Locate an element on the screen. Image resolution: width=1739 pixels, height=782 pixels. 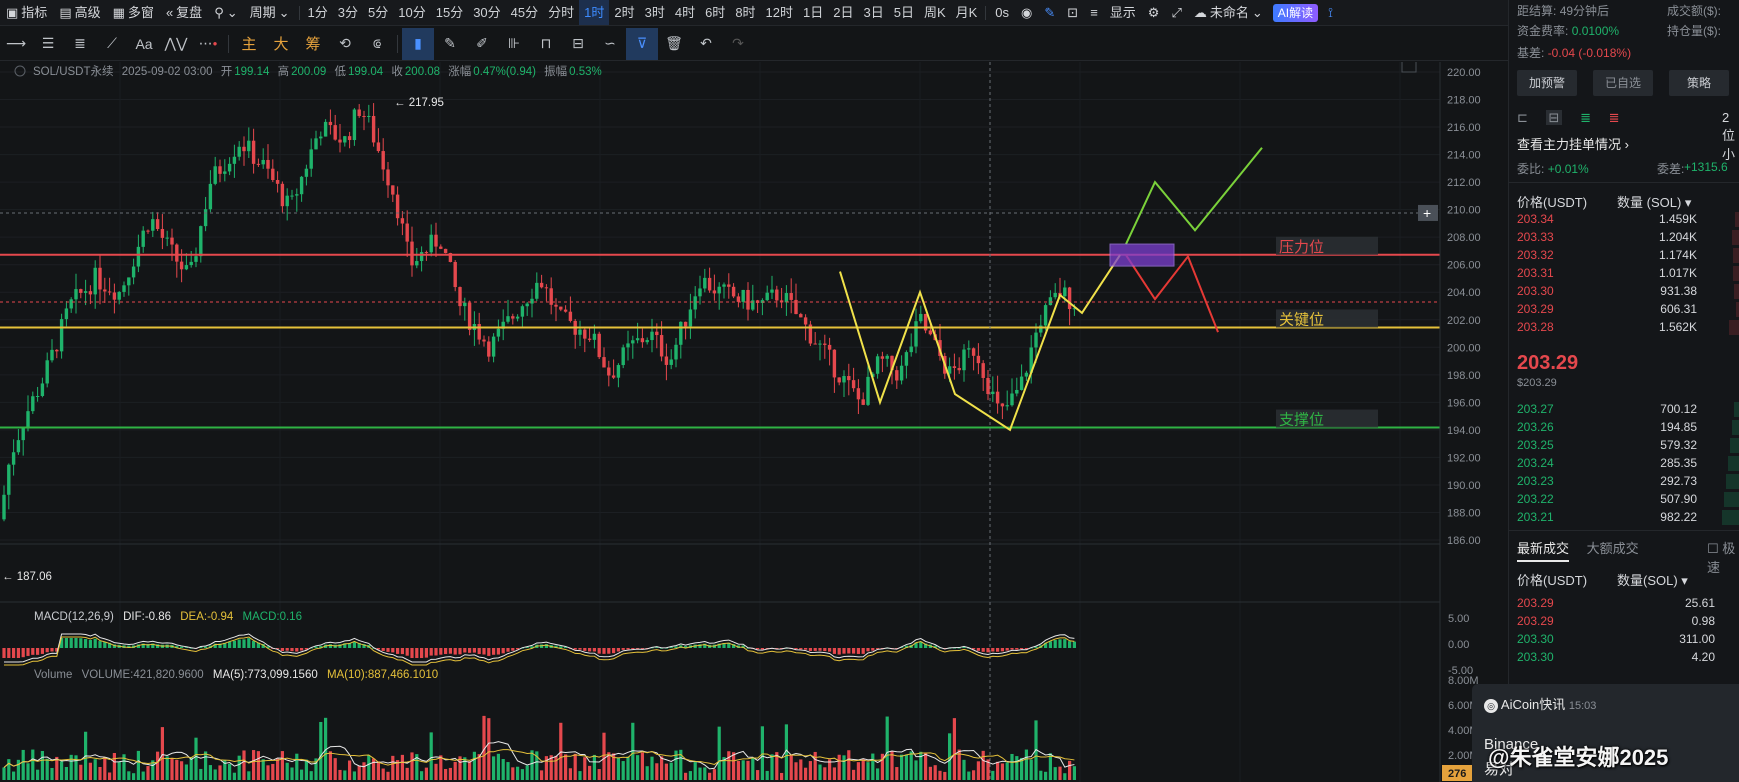
favorited-button: 已自选 is located at coordinates (1623, 83).